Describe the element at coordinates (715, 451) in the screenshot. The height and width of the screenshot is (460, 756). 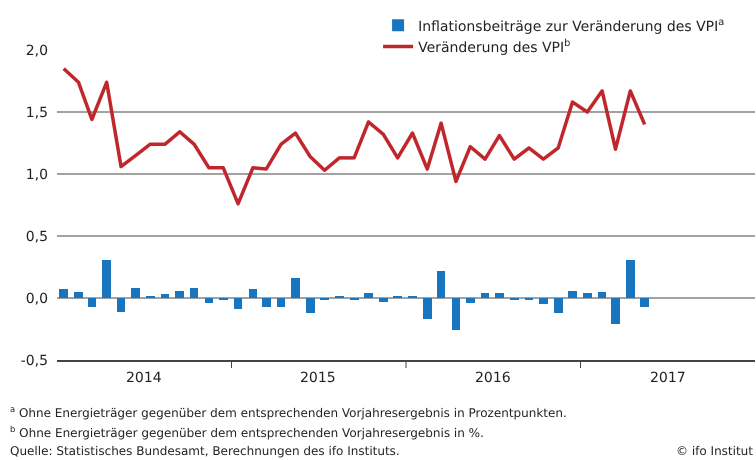
I see `text: © ifo Institut` at that location.